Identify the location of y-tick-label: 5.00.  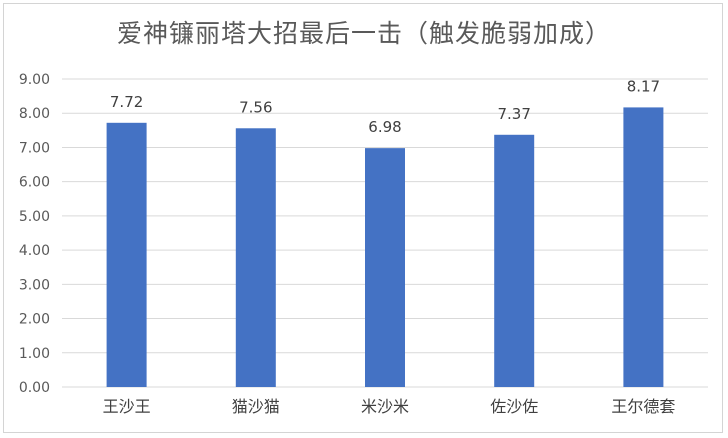
(34, 217).